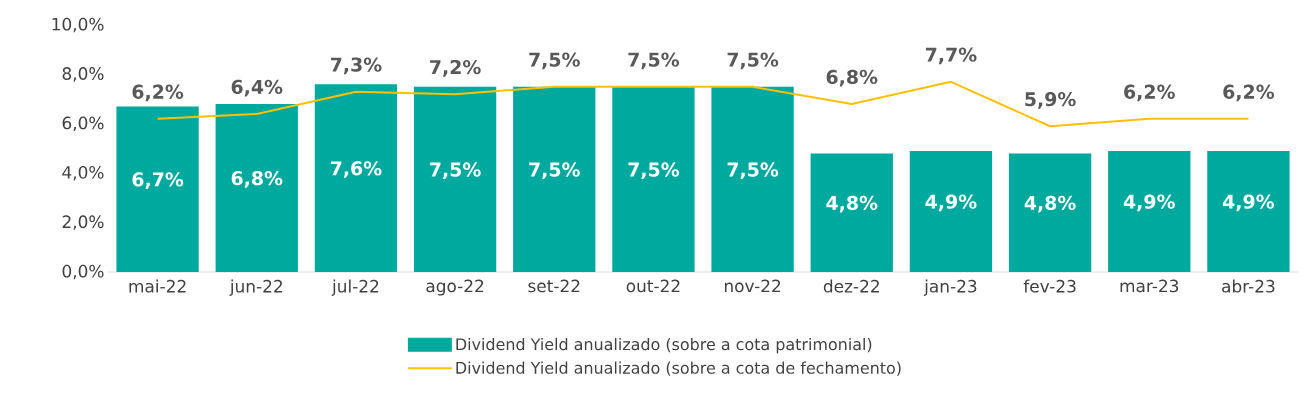  What do you see at coordinates (653, 286) in the screenshot?
I see `x-tick-label: out-22` at bounding box center [653, 286].